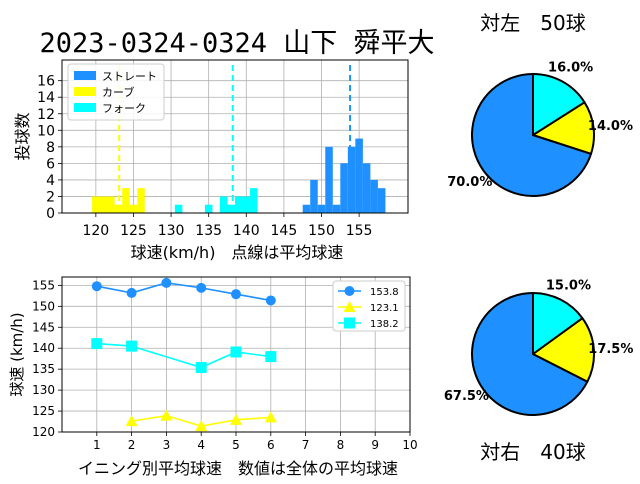  What do you see at coordinates (43, 390) in the screenshot?
I see `line-y-tick-label: 130` at bounding box center [43, 390].